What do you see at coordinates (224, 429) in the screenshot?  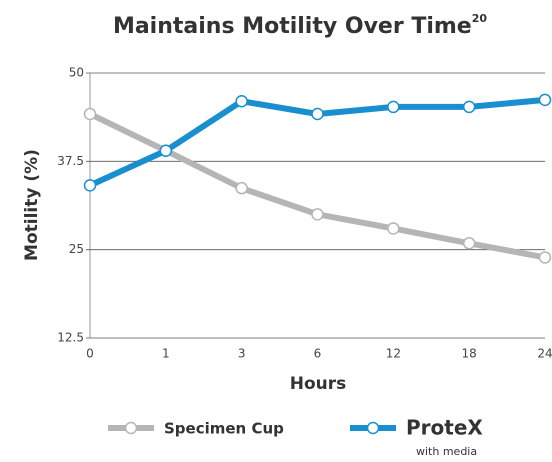 I see `legend-label: Specimen Cup` at bounding box center [224, 429].